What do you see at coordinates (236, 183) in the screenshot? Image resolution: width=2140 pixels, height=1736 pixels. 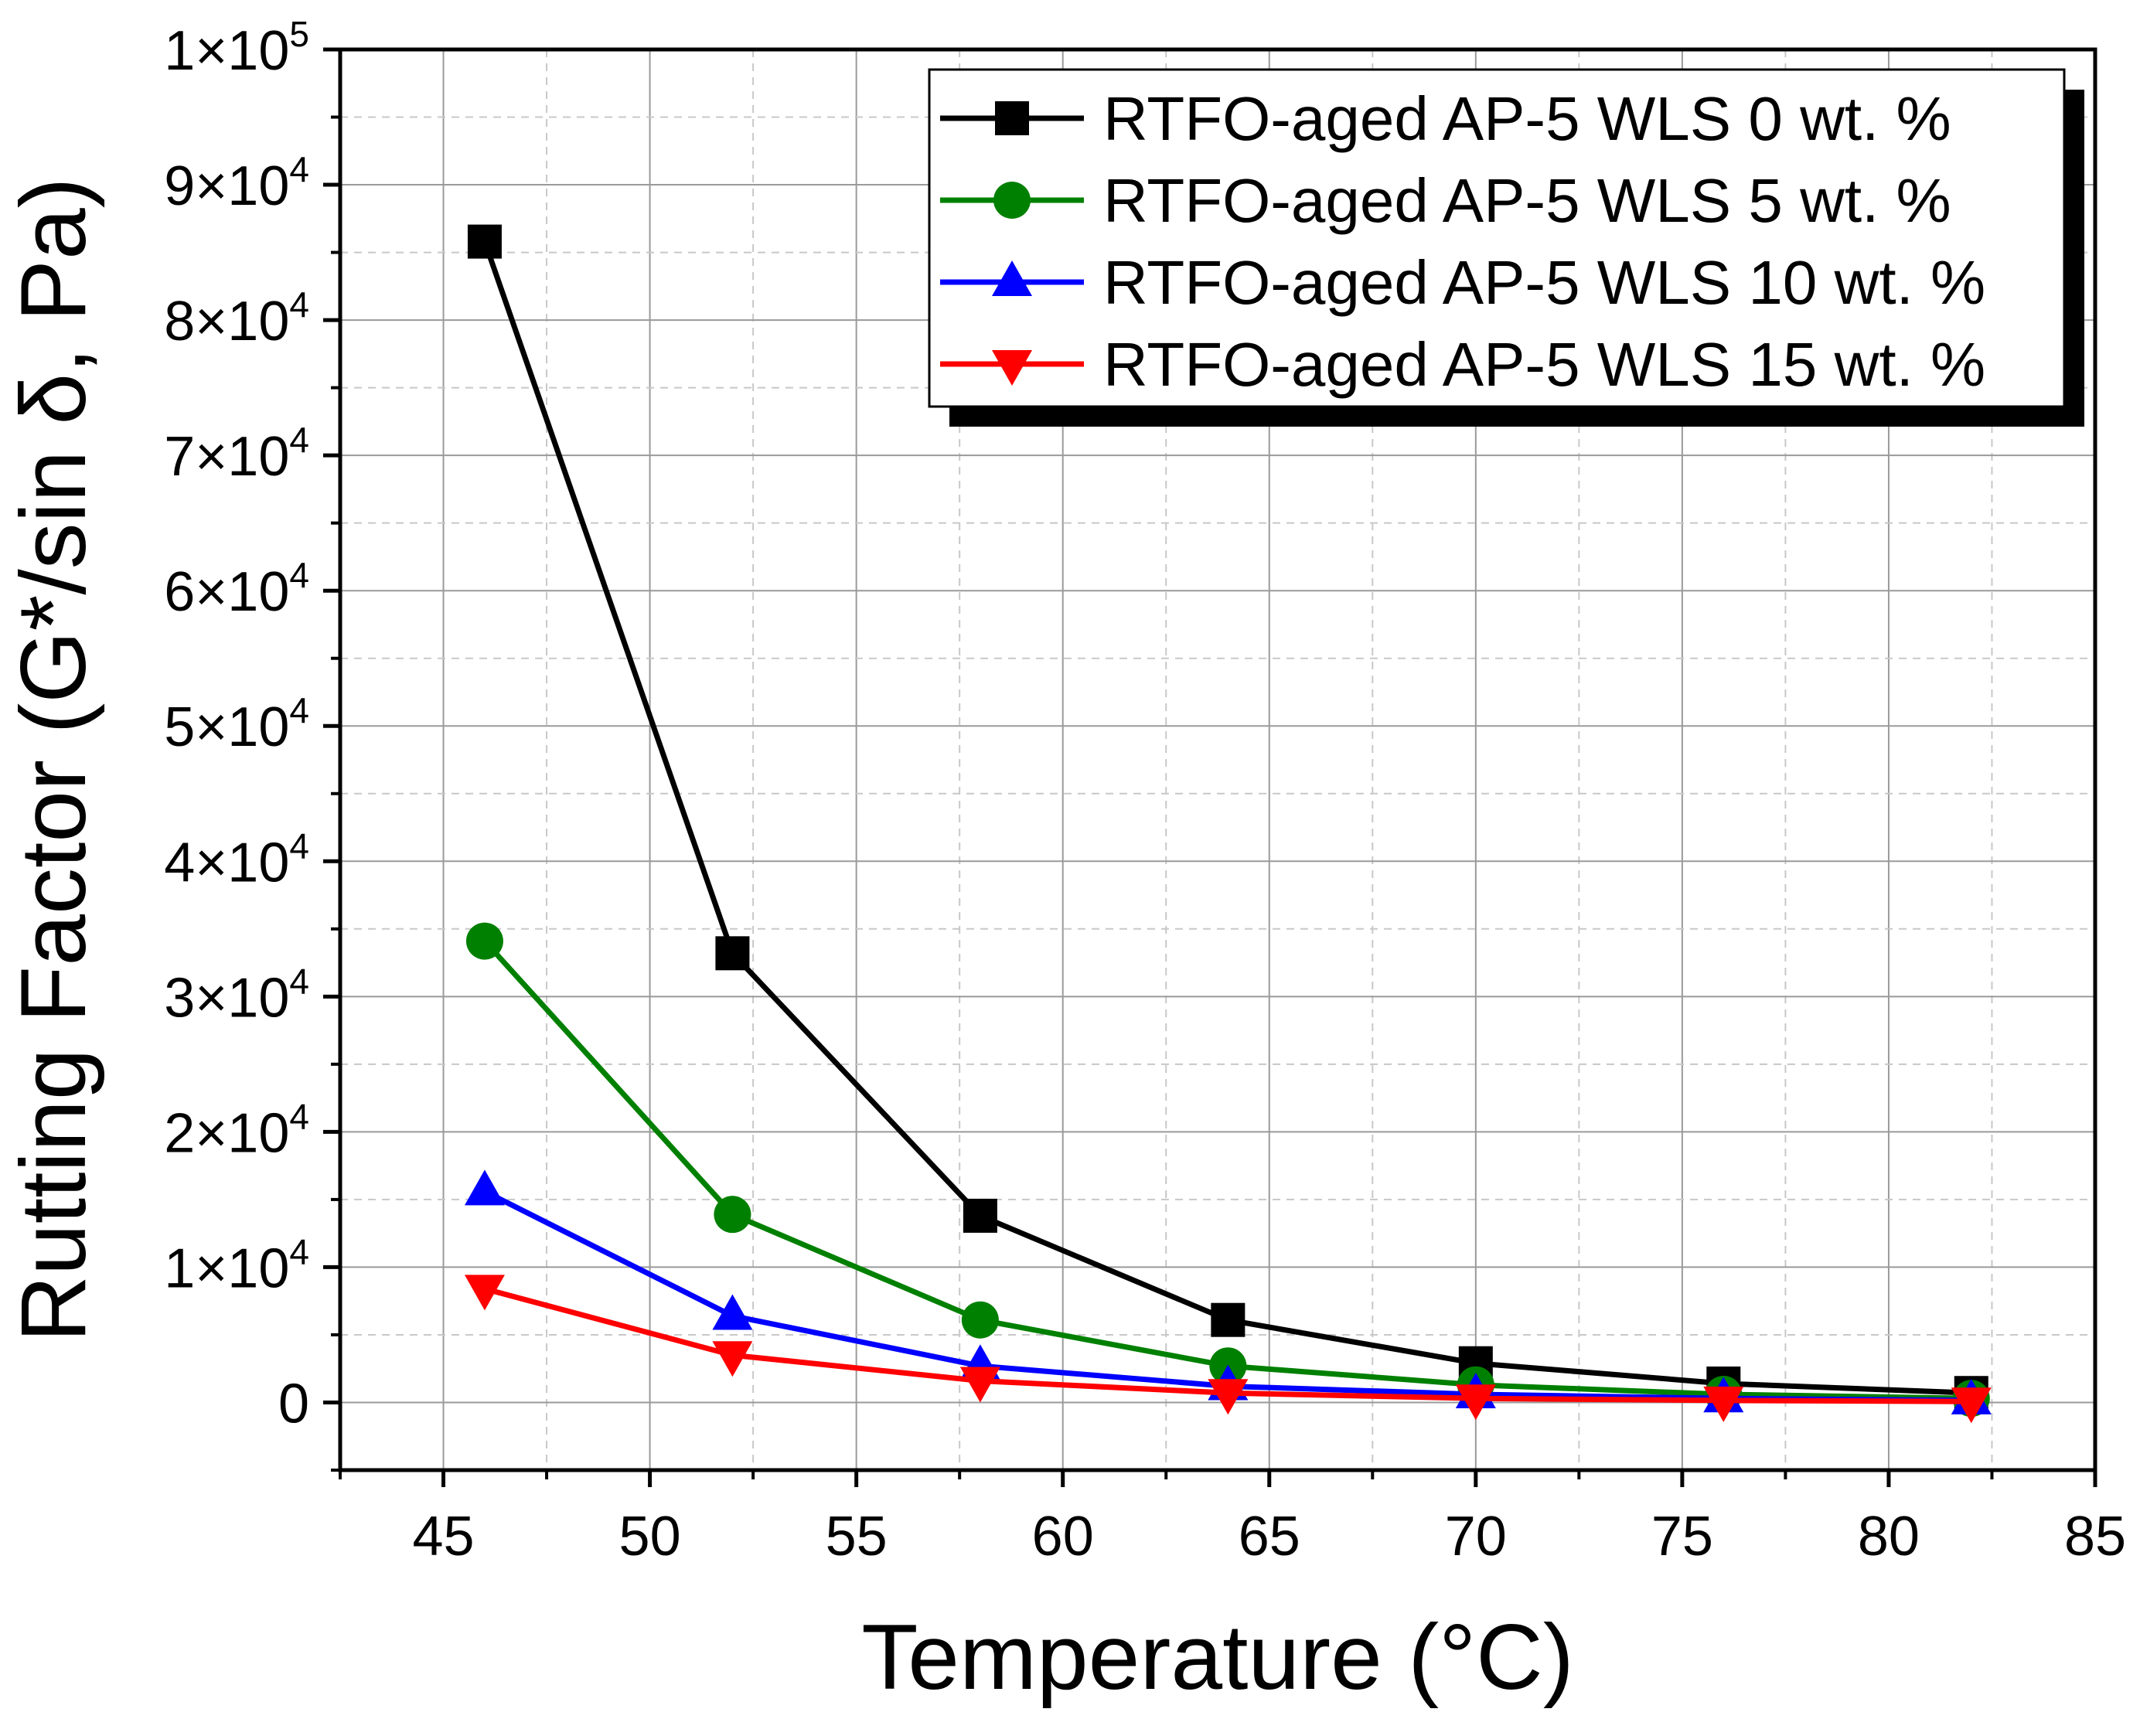 I see `y-tick-label: 9×10⁴` at bounding box center [236, 183].